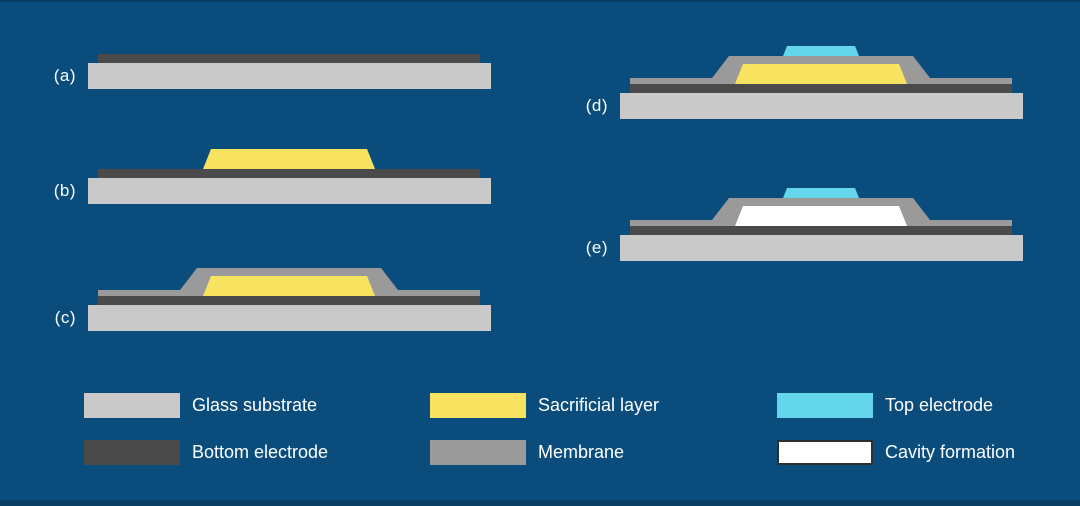 The height and width of the screenshot is (506, 1080). What do you see at coordinates (596, 247) in the screenshot?
I see `step-e-label: (e)` at bounding box center [596, 247].